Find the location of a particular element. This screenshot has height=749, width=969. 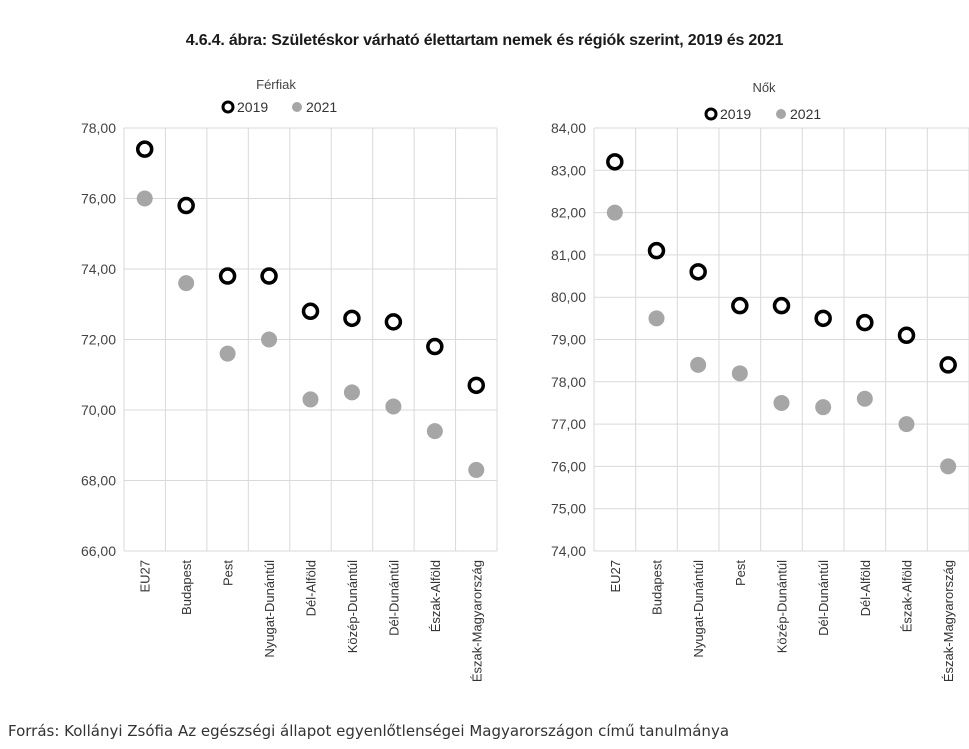

y-tick-label: 68,00 is located at coordinates (98, 481).